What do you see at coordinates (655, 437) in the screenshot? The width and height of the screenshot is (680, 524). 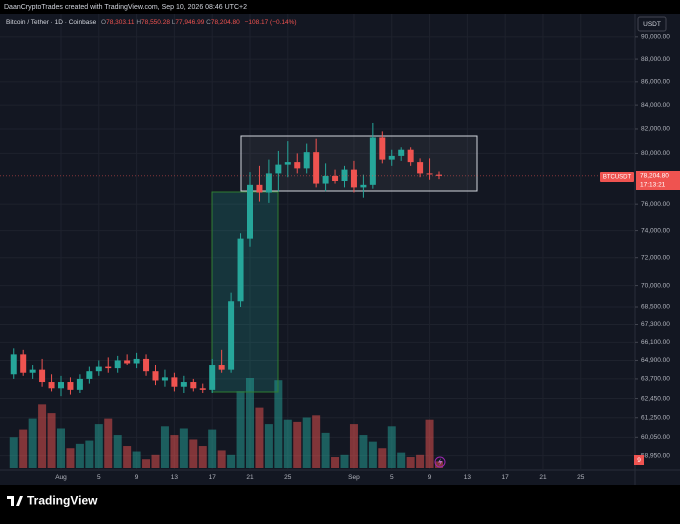 I see `y-tick-label: 60,050.00` at bounding box center [655, 437].